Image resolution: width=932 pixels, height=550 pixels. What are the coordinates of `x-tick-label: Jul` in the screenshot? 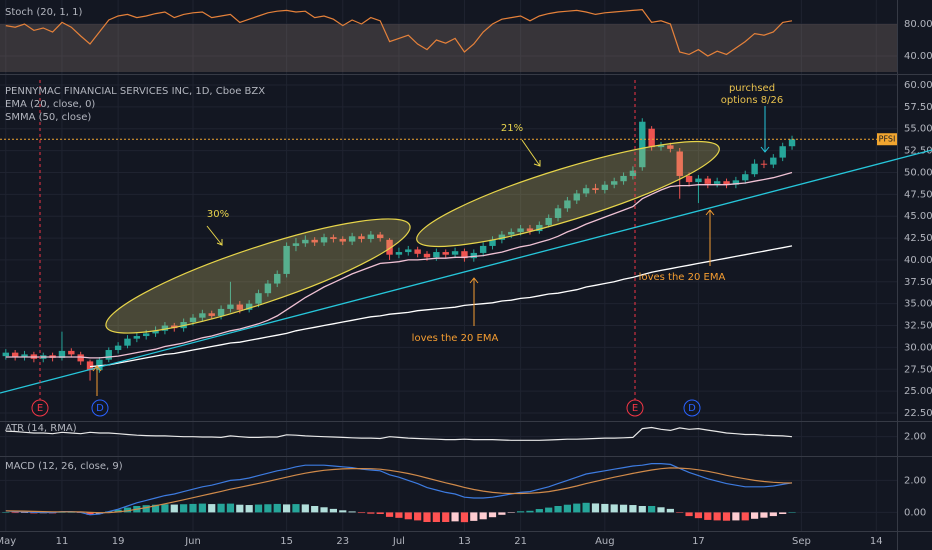 It's located at (398, 541).